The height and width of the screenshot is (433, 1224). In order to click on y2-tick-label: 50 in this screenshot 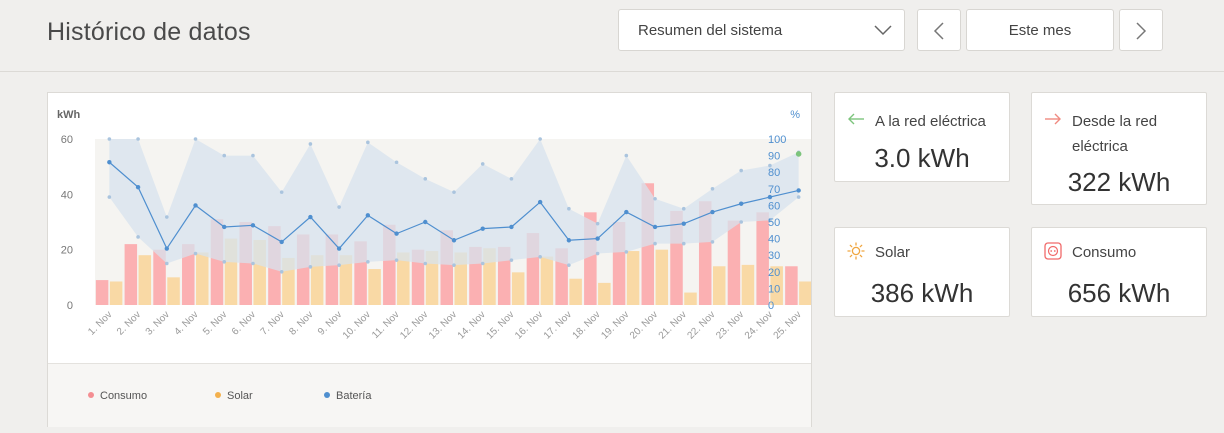, I will do `click(774, 223)`.